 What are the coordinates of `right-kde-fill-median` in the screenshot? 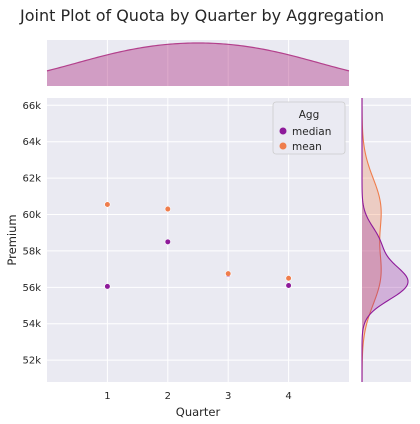 It's located at (385, 240).